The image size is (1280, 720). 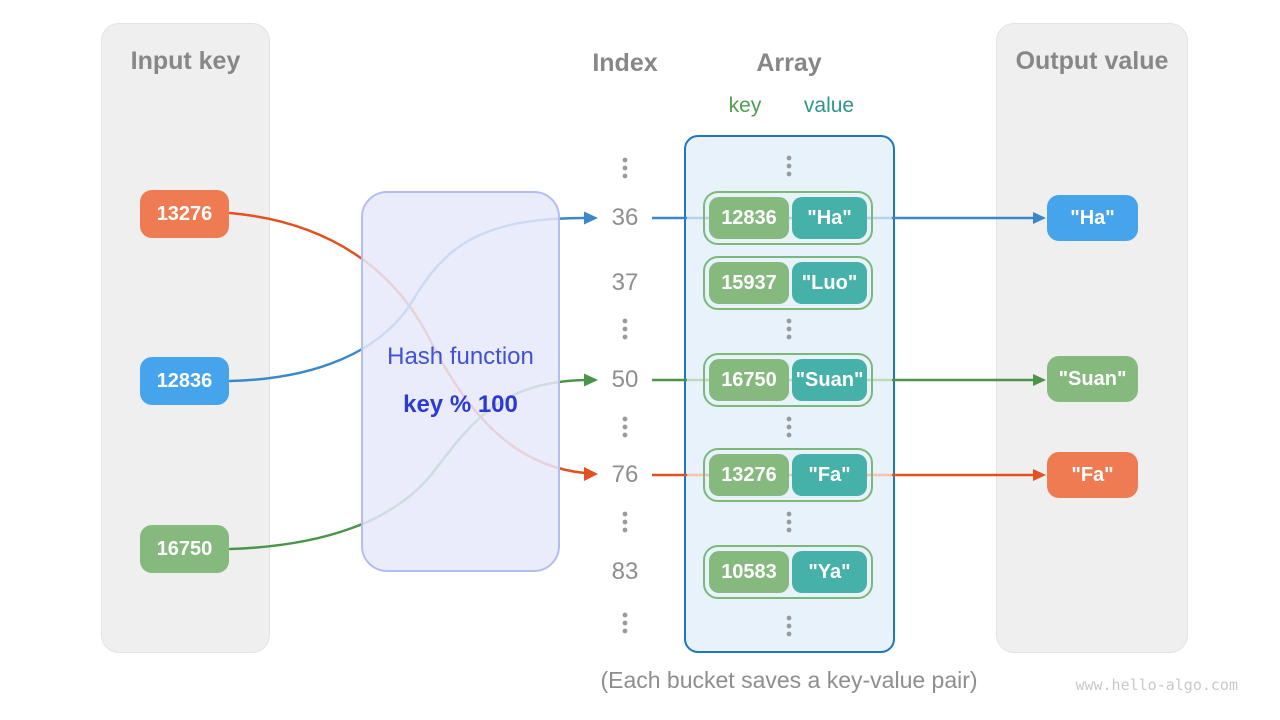 What do you see at coordinates (829, 572) in the screenshot?
I see `bucket-value: "Ya"` at bounding box center [829, 572].